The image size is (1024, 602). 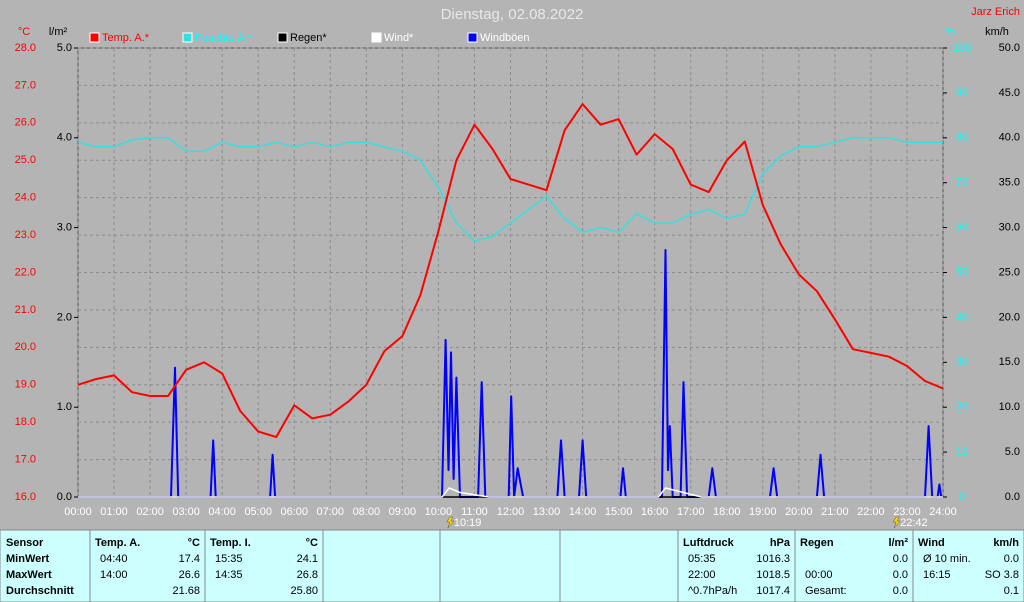 What do you see at coordinates (468, 523) in the screenshot?
I see `annotation-label: 10:19` at bounding box center [468, 523].